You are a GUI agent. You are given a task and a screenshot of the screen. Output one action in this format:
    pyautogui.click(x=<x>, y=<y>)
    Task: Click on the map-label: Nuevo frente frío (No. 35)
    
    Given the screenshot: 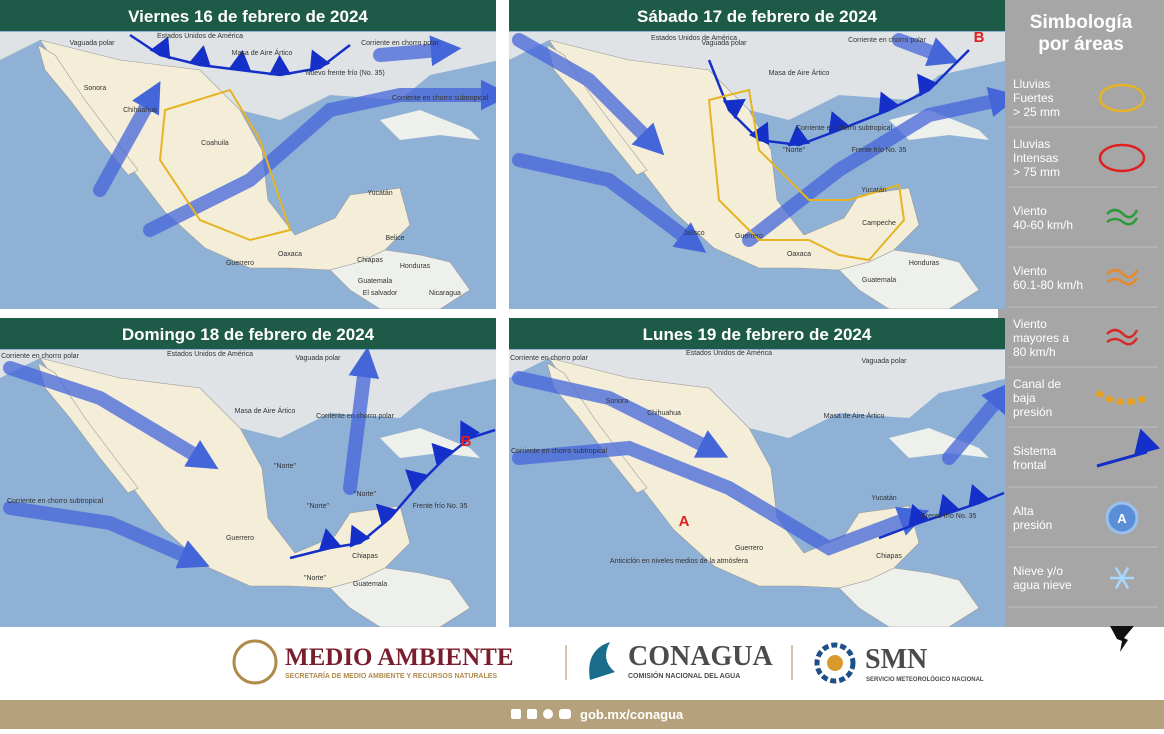 What is the action you would take?
    pyautogui.click(x=344, y=73)
    